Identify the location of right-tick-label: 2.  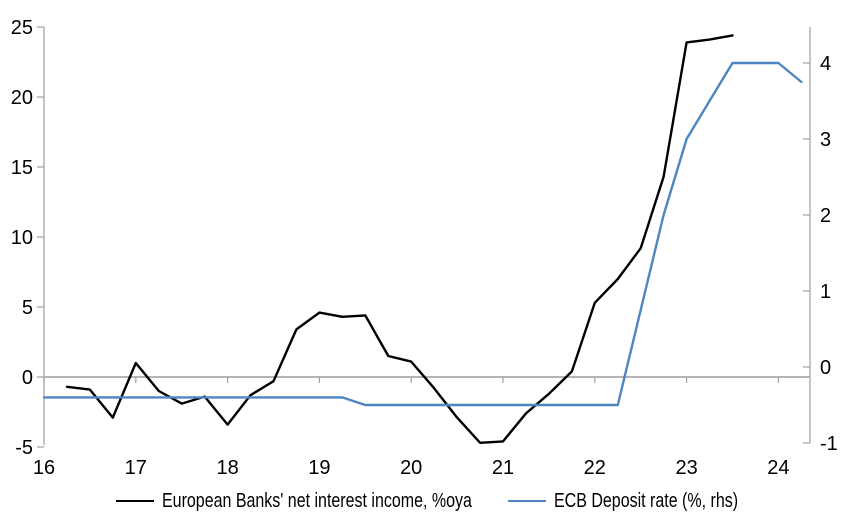
(825, 216).